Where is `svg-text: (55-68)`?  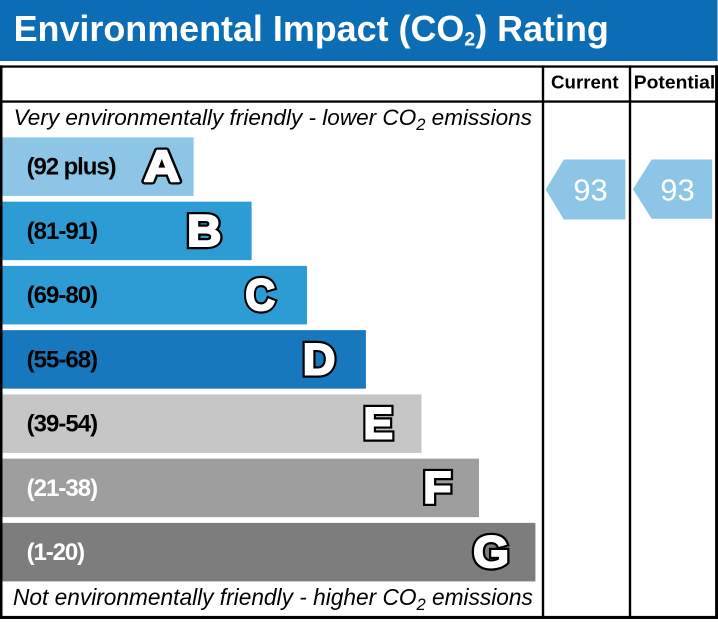
svg-text: (55-68) is located at coordinates (63, 359).